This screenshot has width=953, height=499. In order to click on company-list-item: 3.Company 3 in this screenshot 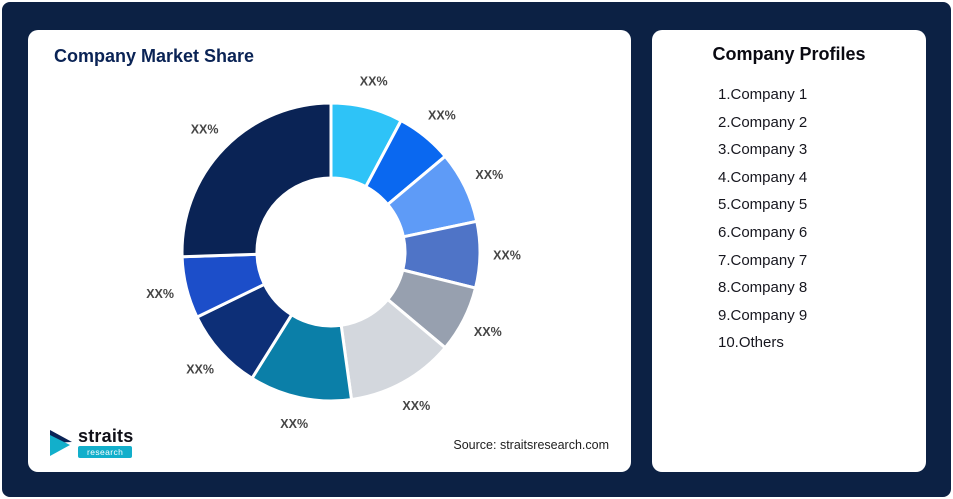, I will do `click(763, 150)`.